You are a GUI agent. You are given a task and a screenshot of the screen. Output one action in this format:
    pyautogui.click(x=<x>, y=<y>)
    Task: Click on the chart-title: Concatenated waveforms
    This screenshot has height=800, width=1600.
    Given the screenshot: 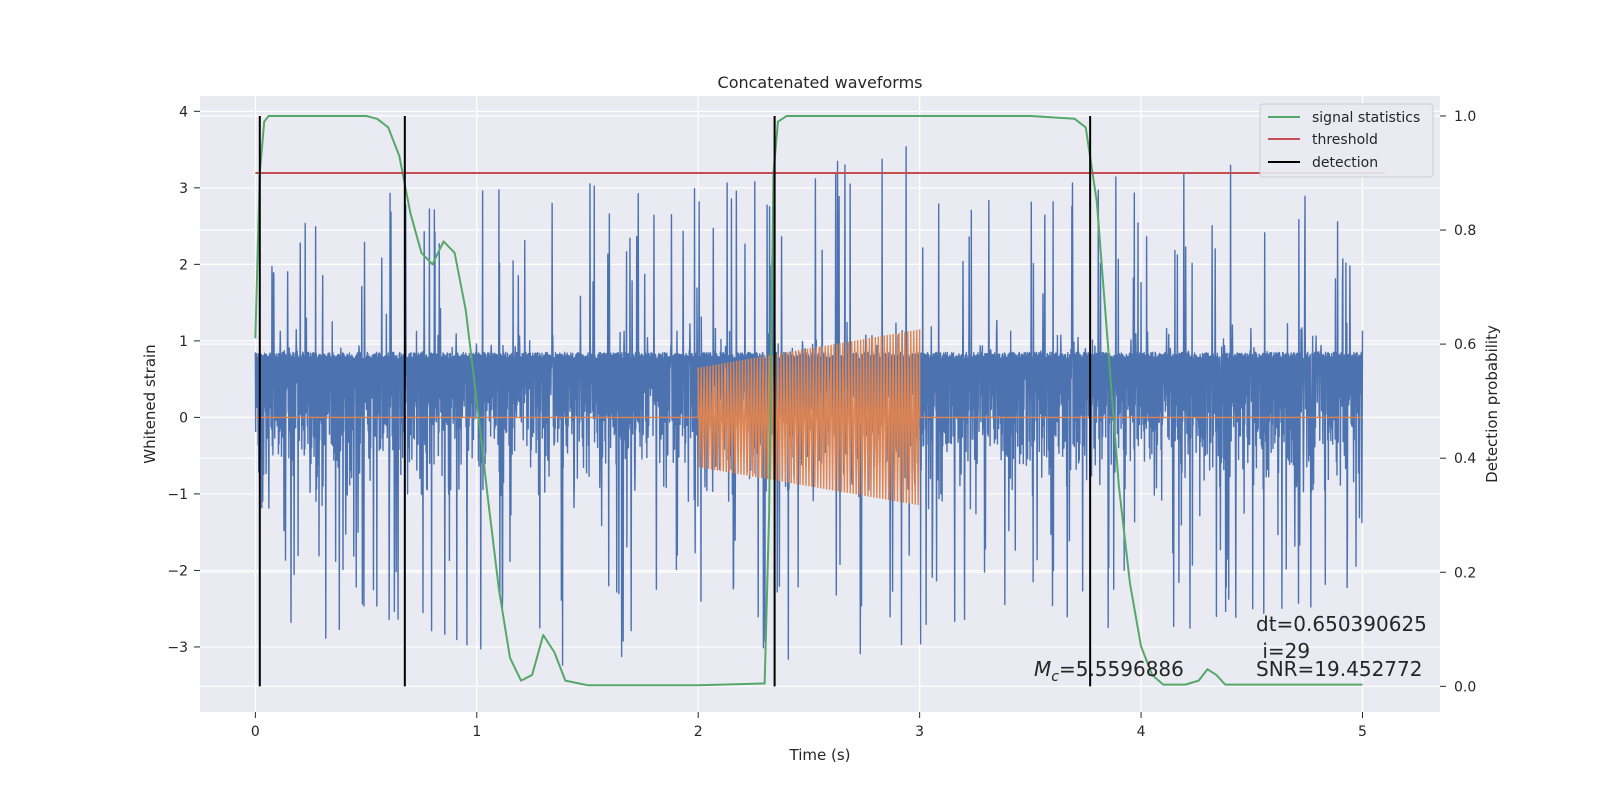 What is the action you would take?
    pyautogui.click(x=820, y=82)
    